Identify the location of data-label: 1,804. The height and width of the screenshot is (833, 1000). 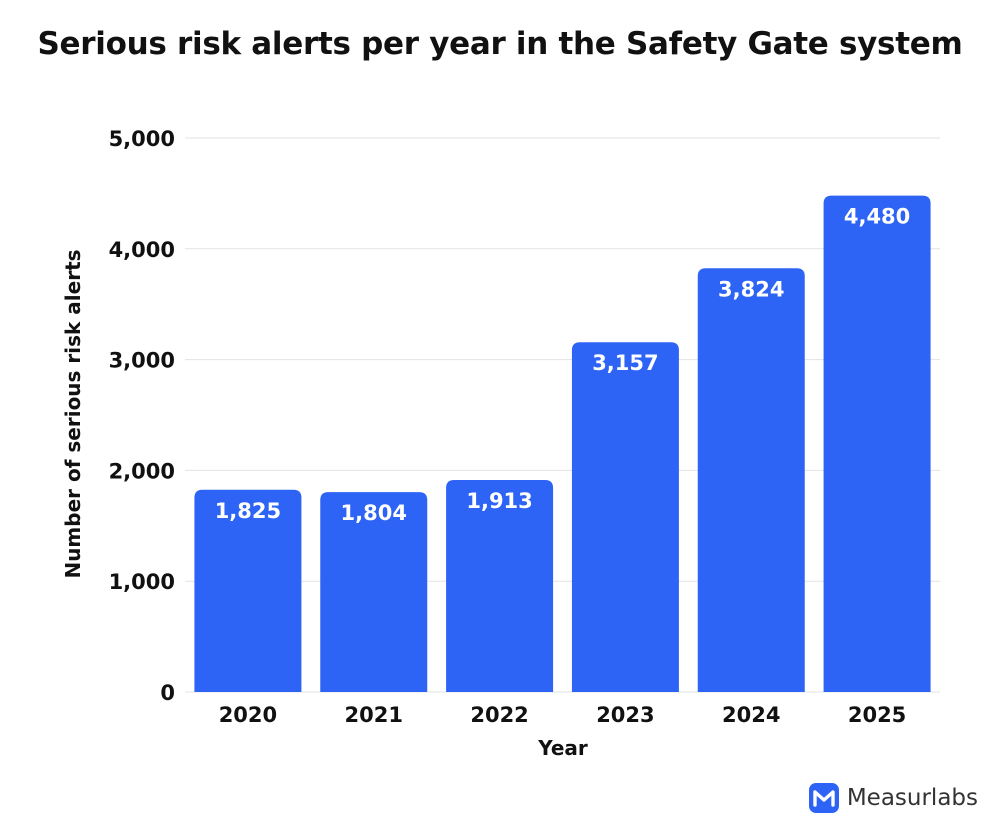
(374, 513).